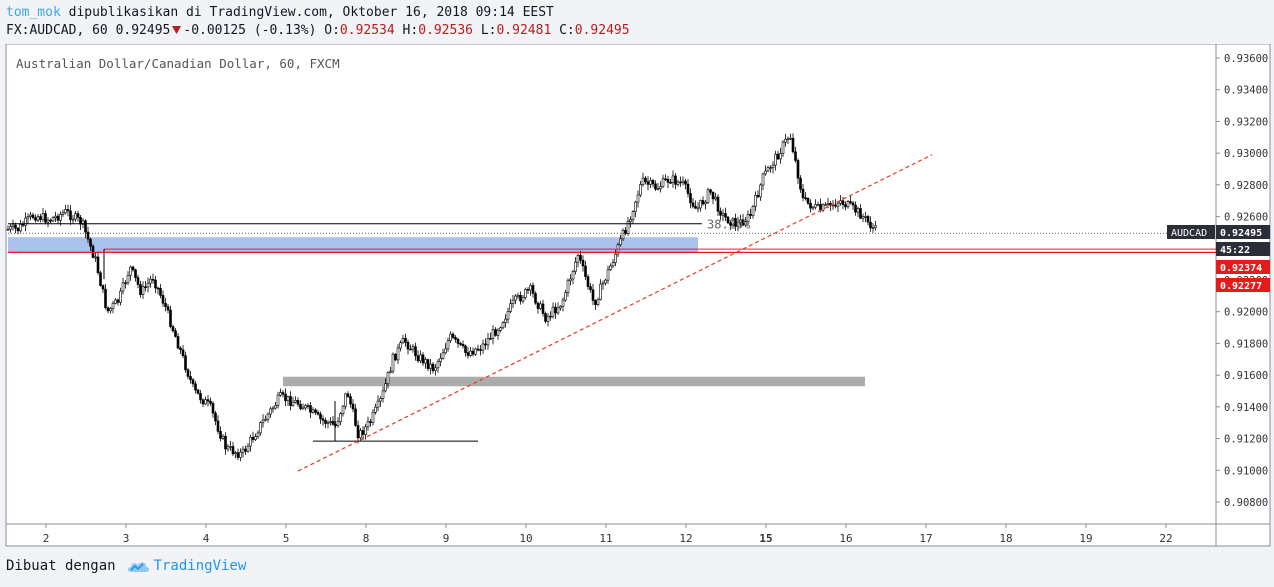  Describe the element at coordinates (1246, 503) in the screenshot. I see `y-tick-label: 0.90800` at that location.